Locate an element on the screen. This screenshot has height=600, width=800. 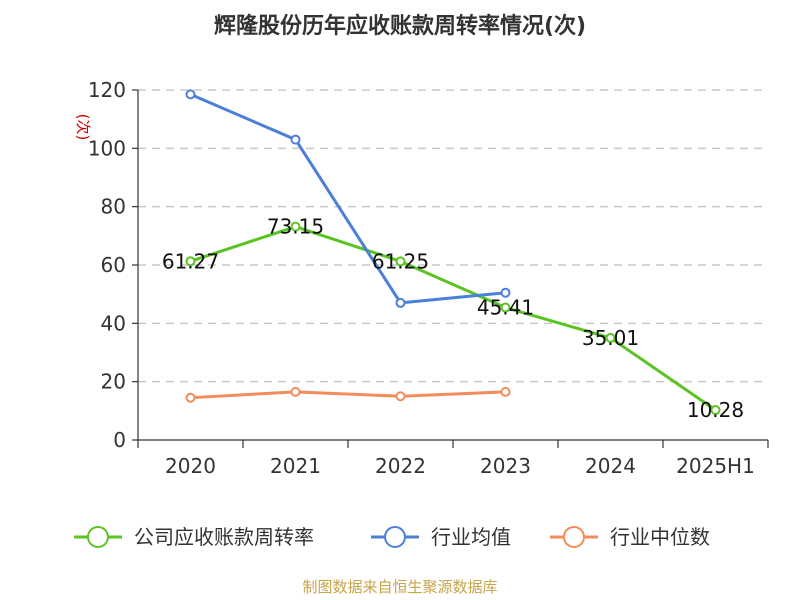
legend: 公司应收账款周转率 行业均值 行业中位数 is located at coordinates (392, 537).